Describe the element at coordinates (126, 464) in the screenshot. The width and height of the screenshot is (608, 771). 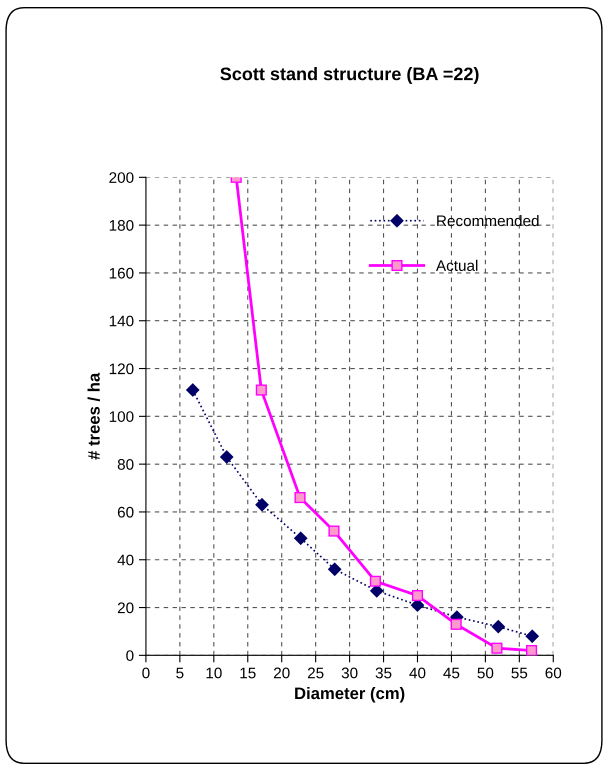
I see `y-tick-label: 80` at that location.